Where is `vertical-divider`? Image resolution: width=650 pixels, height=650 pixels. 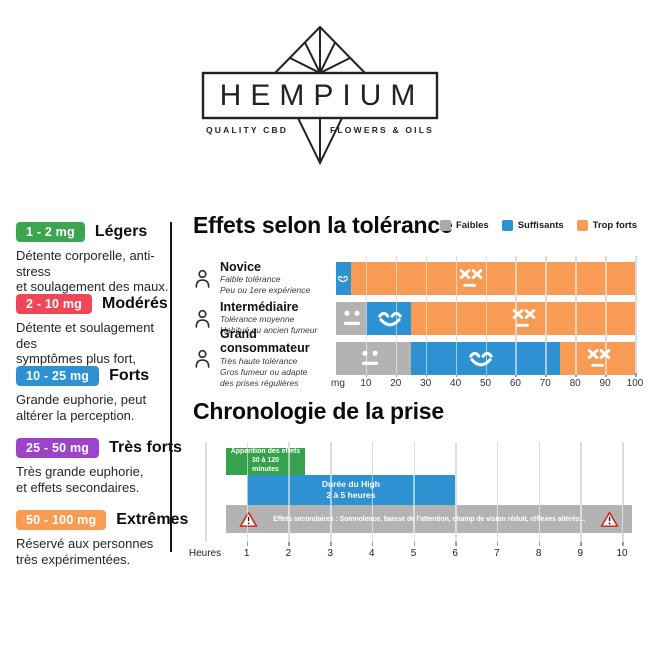 vertical-divider is located at coordinates (171, 387).